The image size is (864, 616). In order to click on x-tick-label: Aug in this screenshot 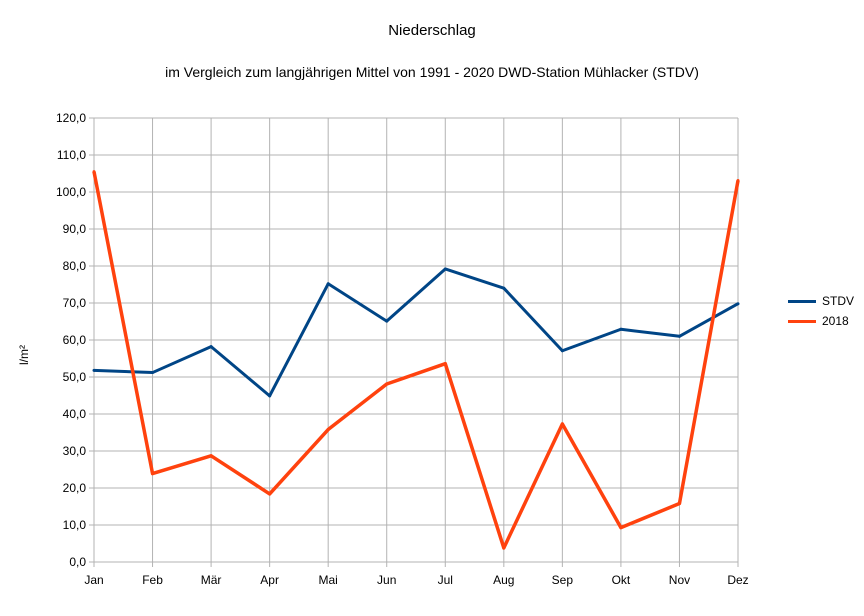, I will do `click(503, 580)`.